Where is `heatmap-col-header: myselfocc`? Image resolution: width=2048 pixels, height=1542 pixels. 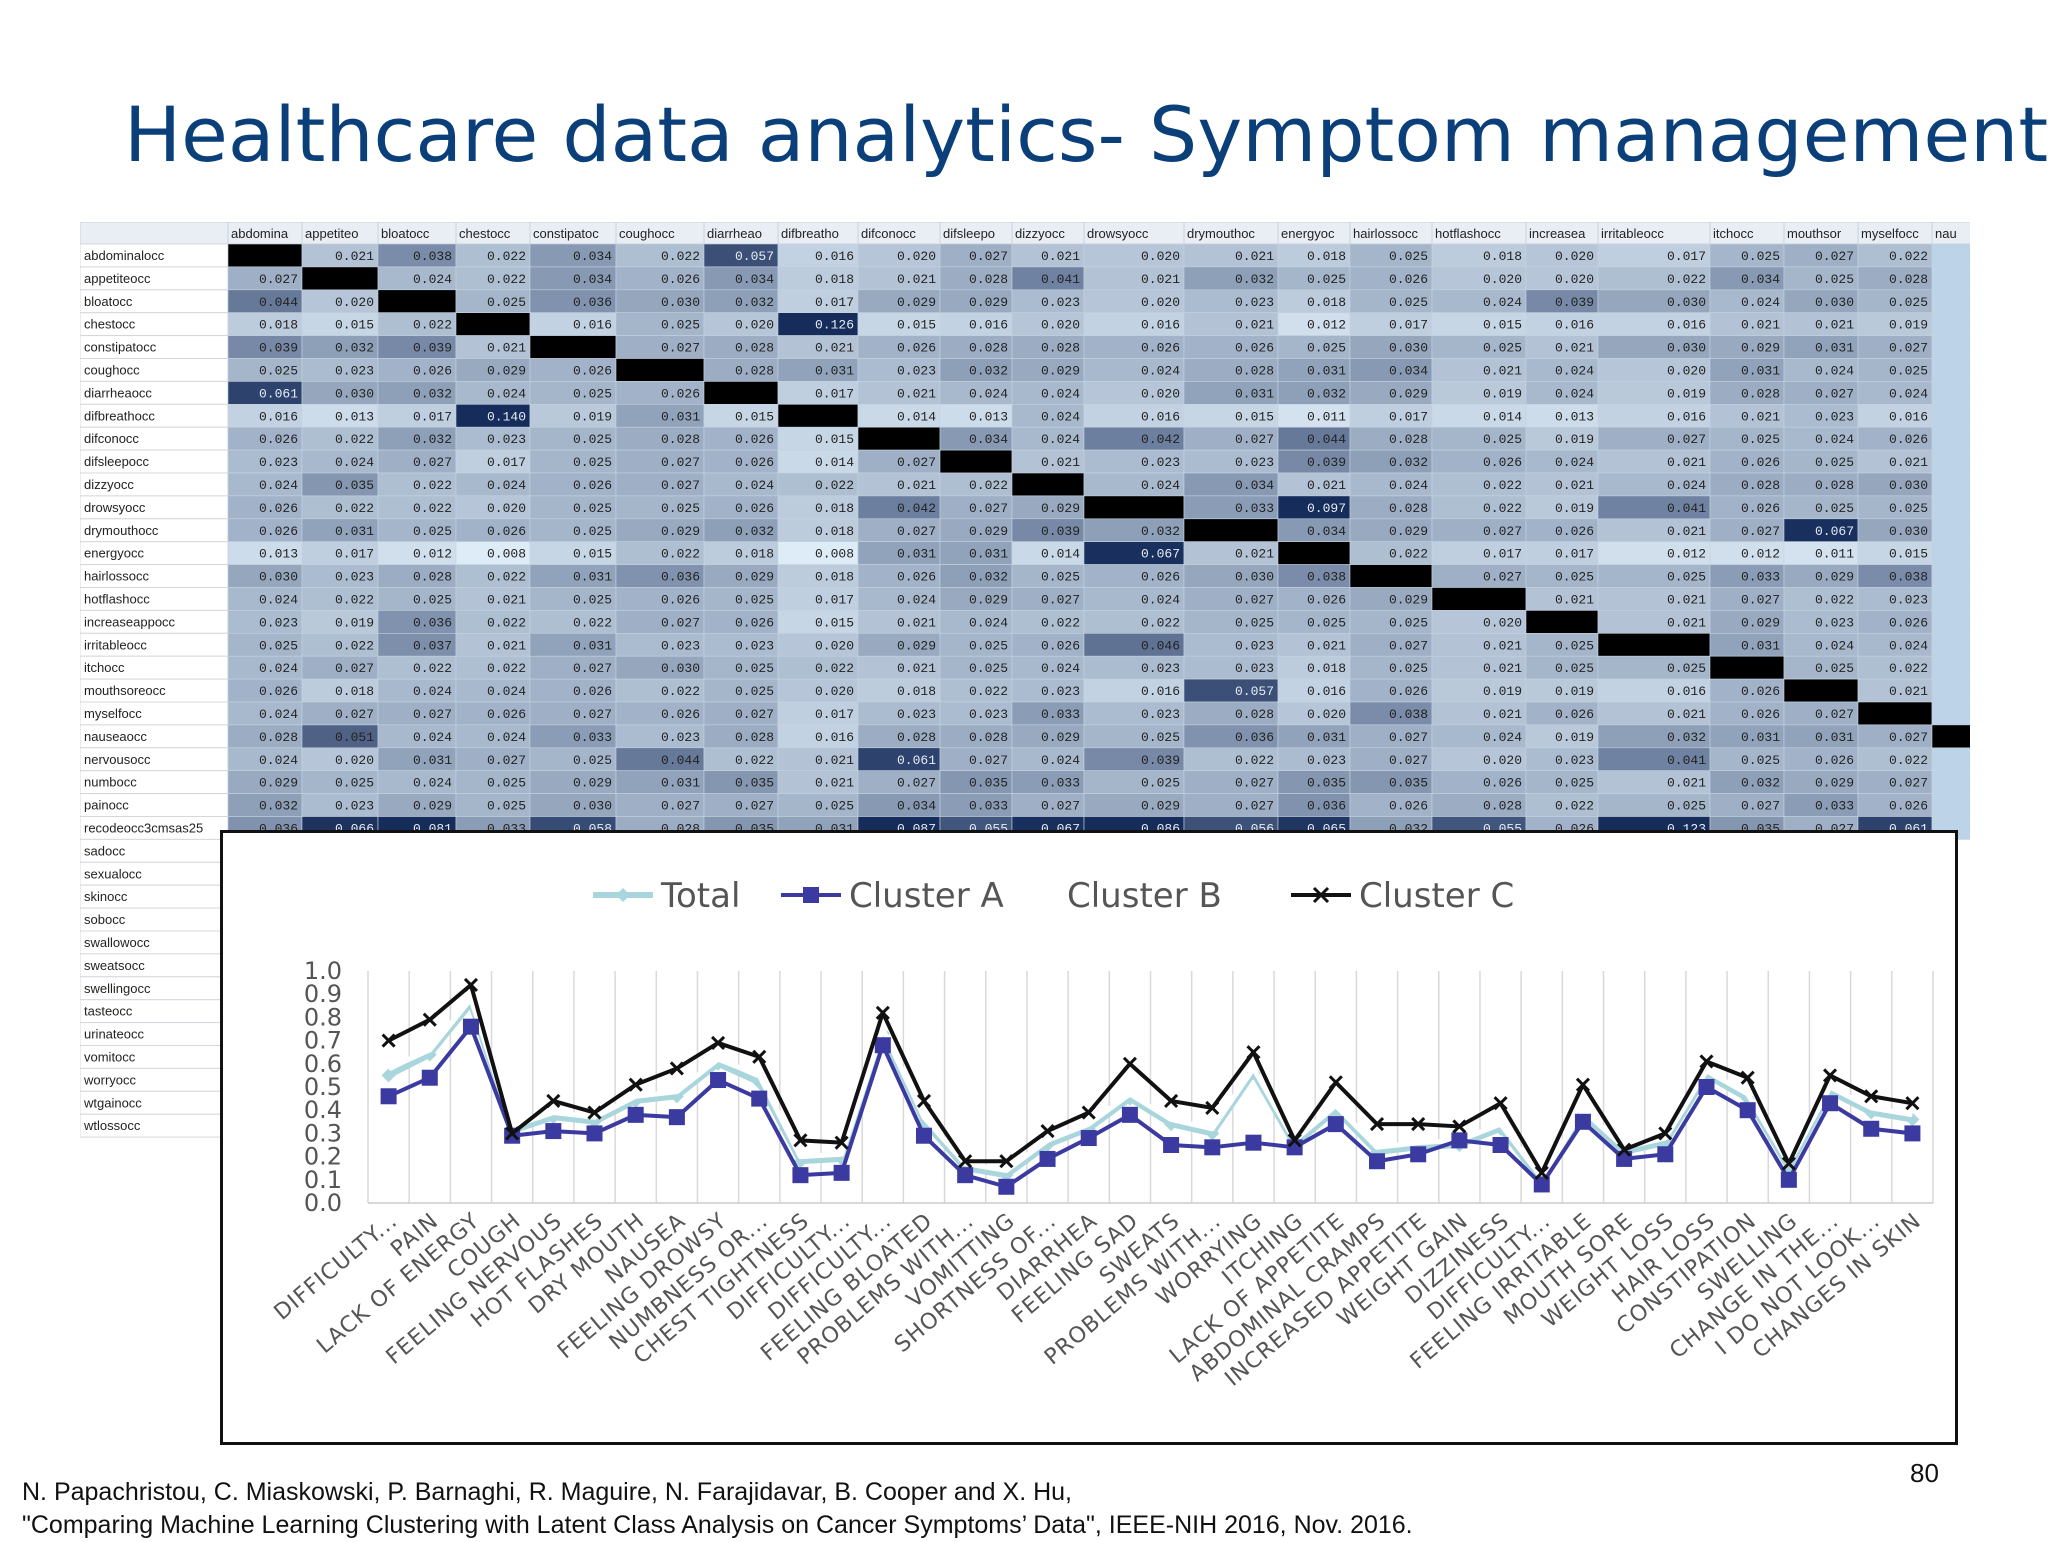 heatmap-col-header: myselfocc is located at coordinates (1890, 233).